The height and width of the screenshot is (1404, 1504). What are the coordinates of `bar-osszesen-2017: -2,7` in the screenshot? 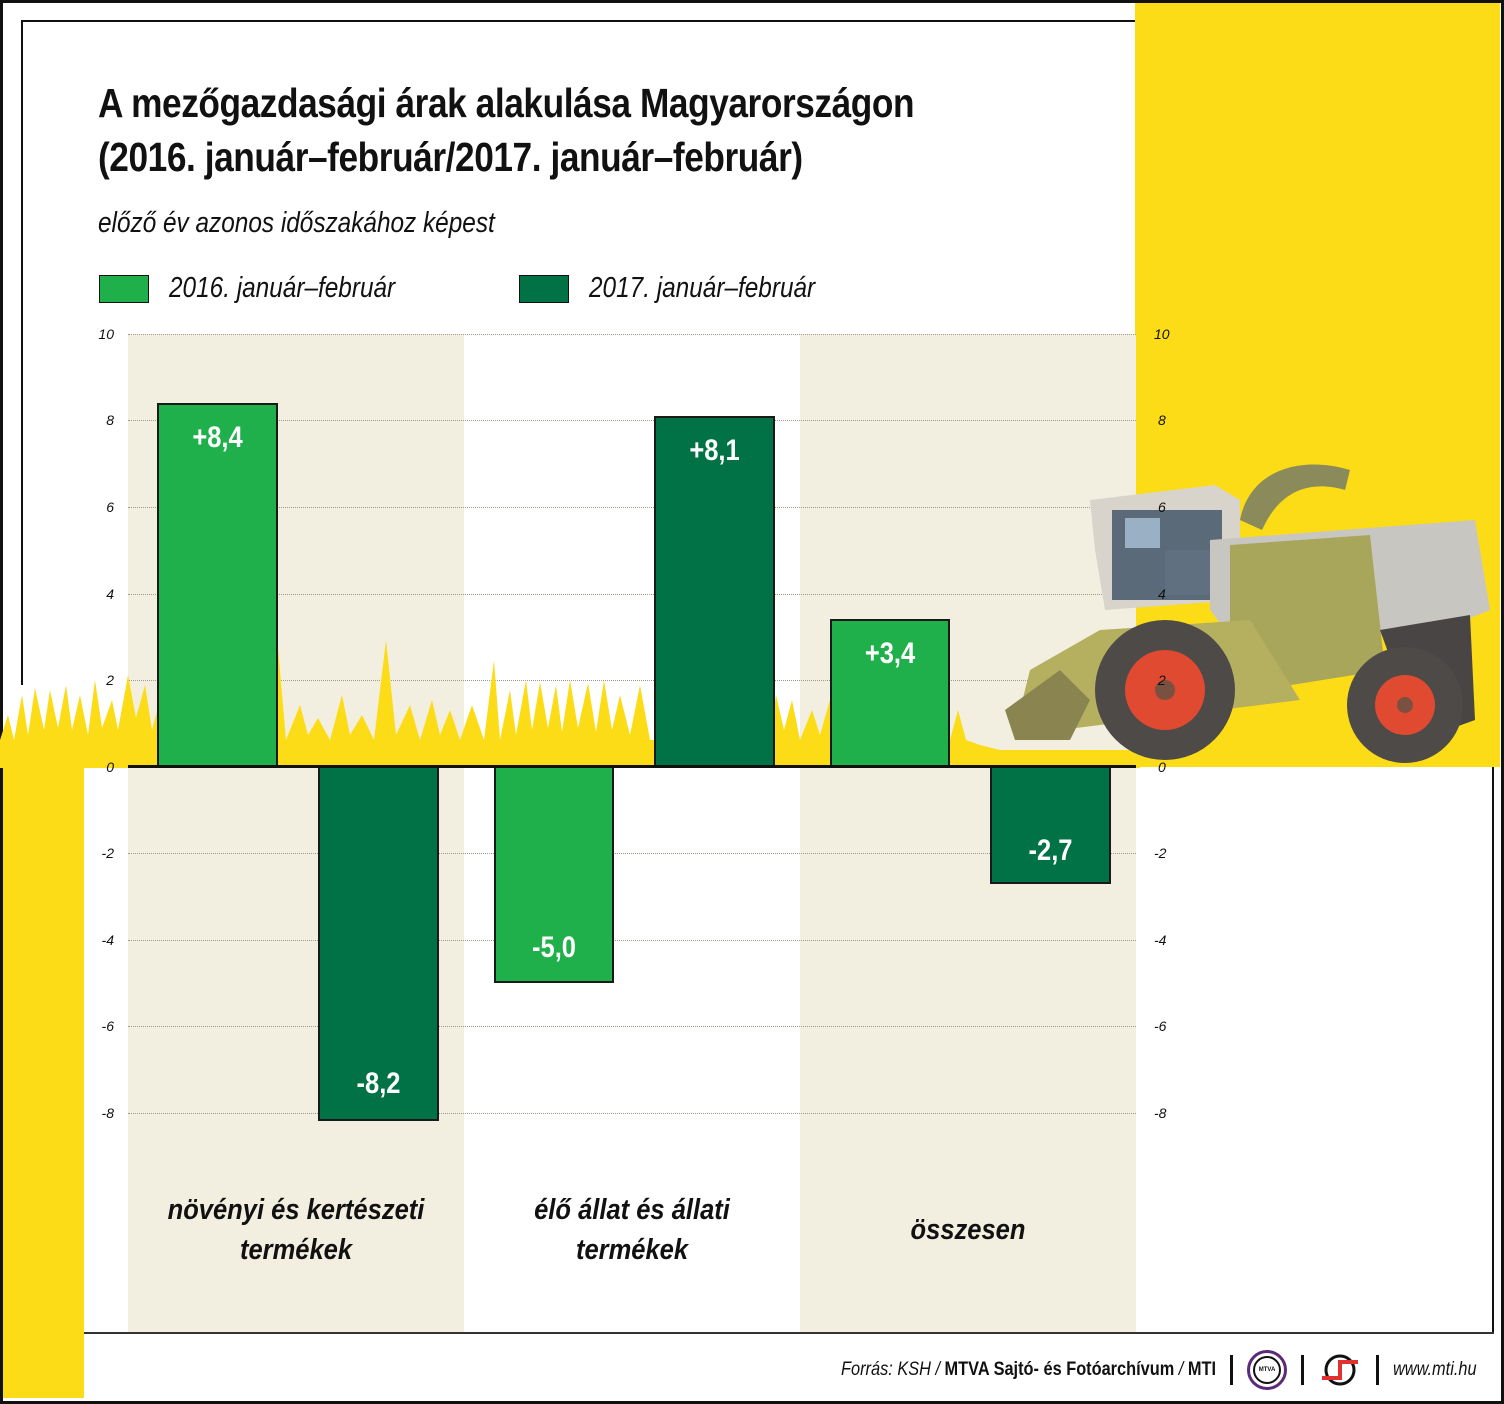 It's located at (1050, 825).